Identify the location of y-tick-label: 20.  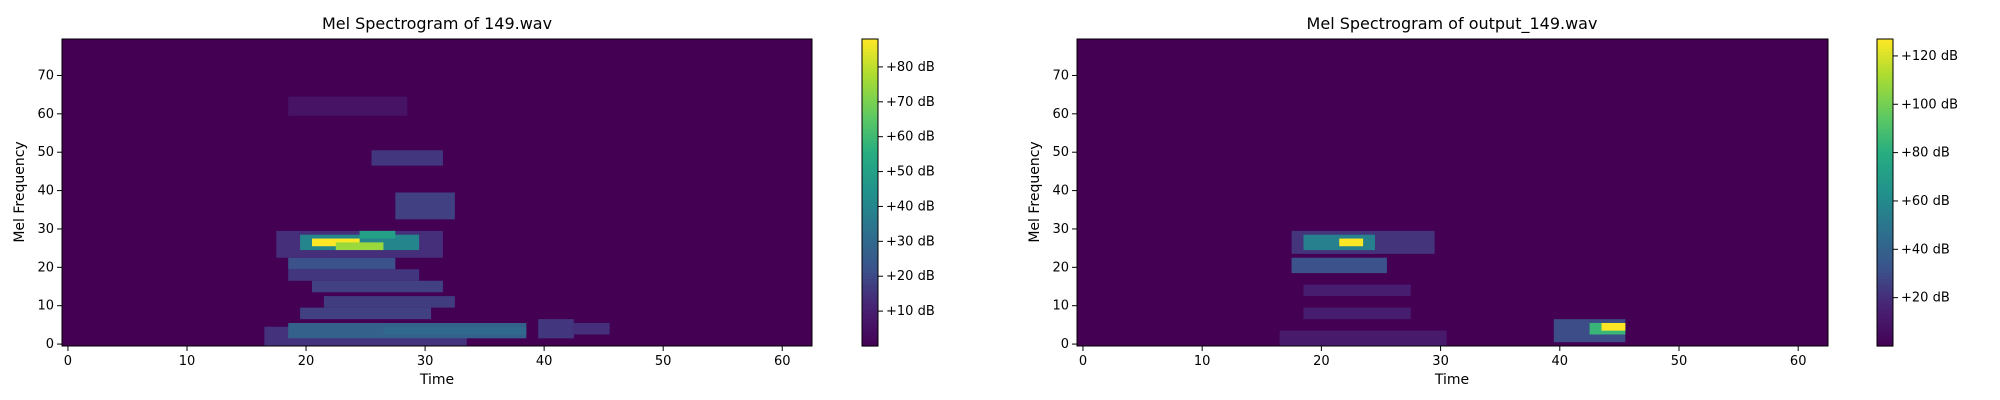
(1060, 267).